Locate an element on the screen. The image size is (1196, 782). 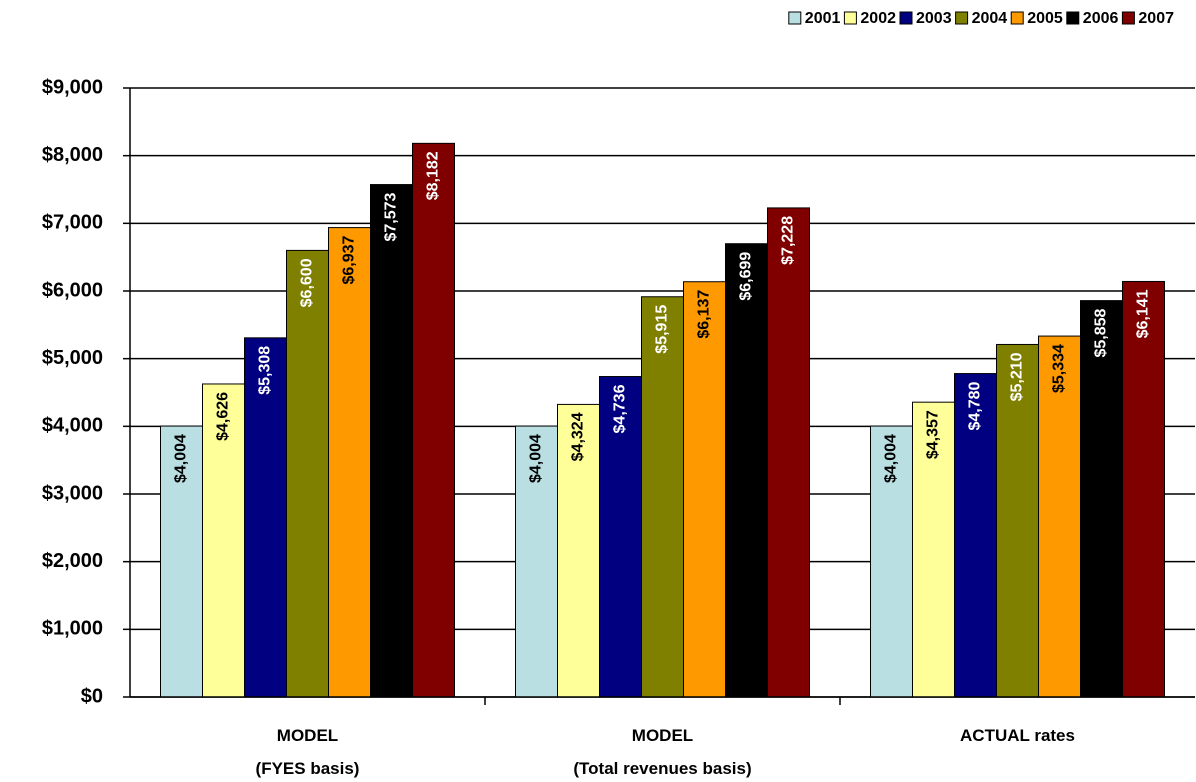
y-tick-label: $6,000 is located at coordinates (72, 290).